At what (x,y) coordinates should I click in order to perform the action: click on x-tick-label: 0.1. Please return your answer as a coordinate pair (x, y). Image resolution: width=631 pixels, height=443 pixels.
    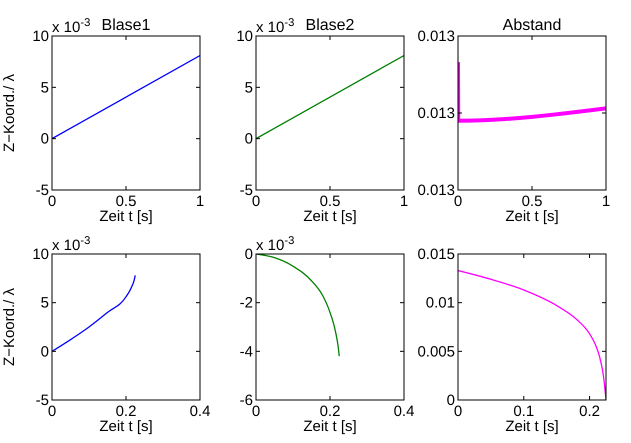
    Looking at the image, I should click on (523, 411).